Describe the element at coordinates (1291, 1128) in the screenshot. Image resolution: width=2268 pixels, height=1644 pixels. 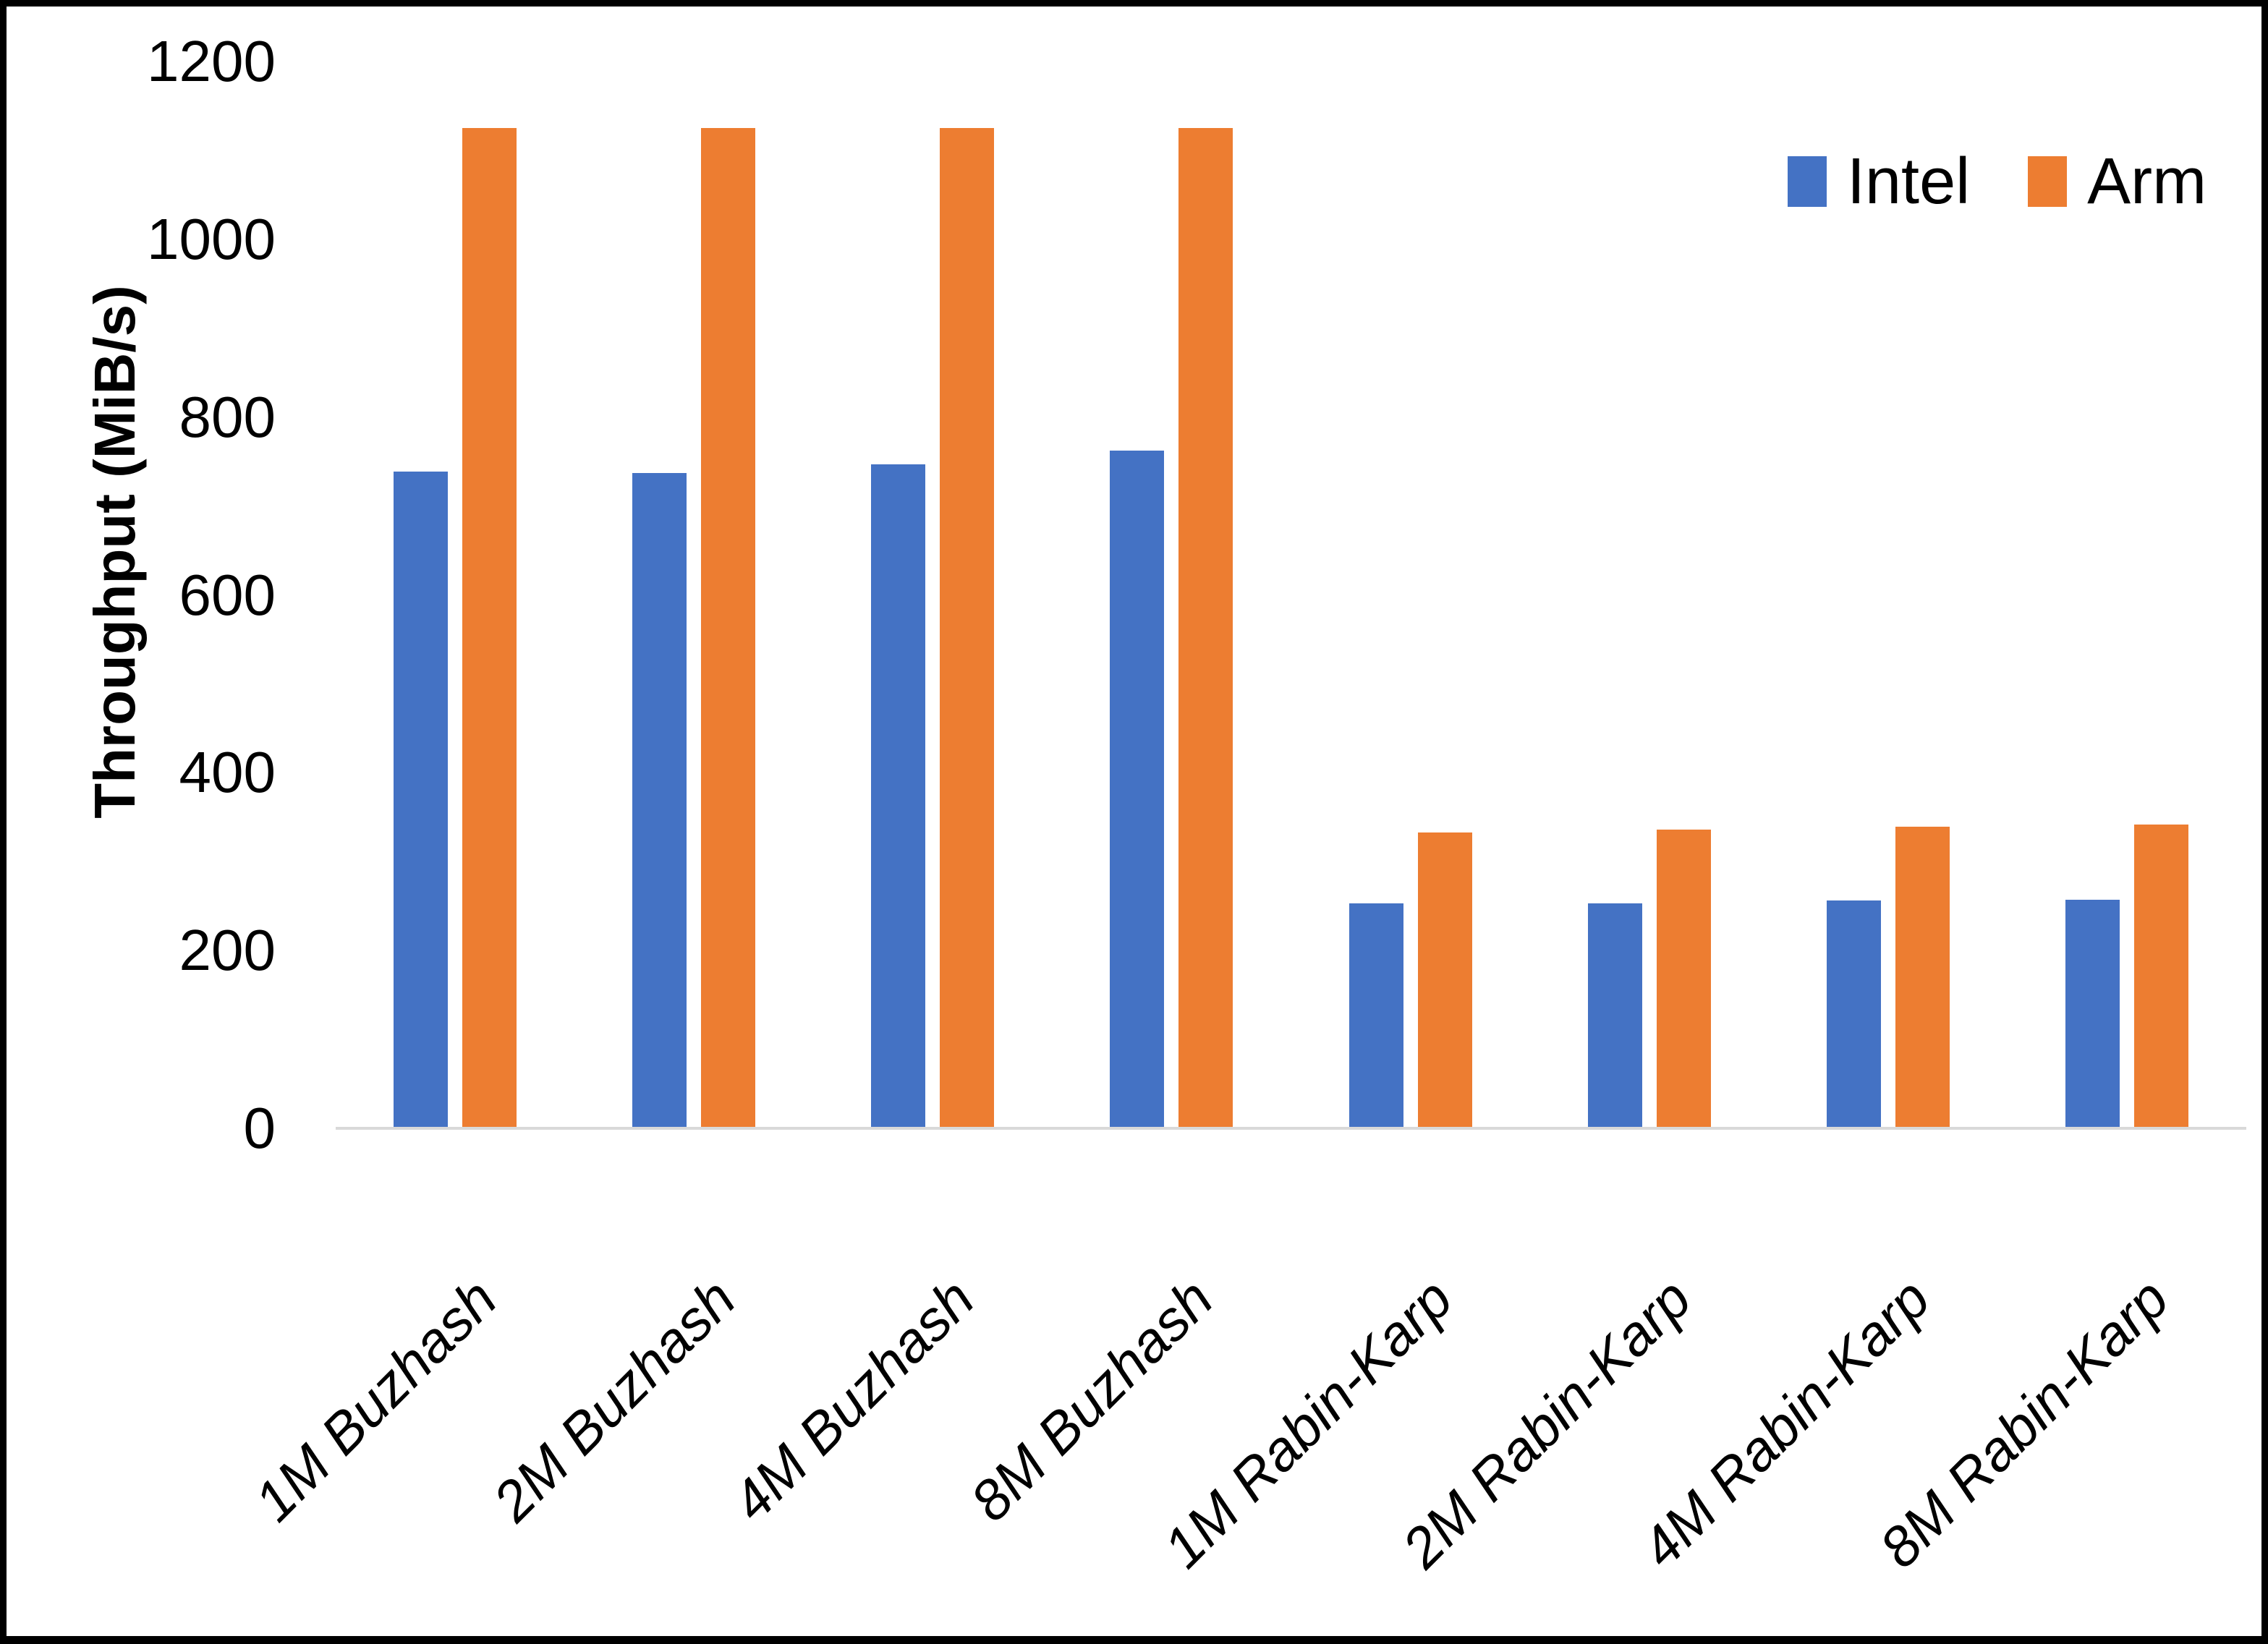
I see `x-axis-line` at that location.